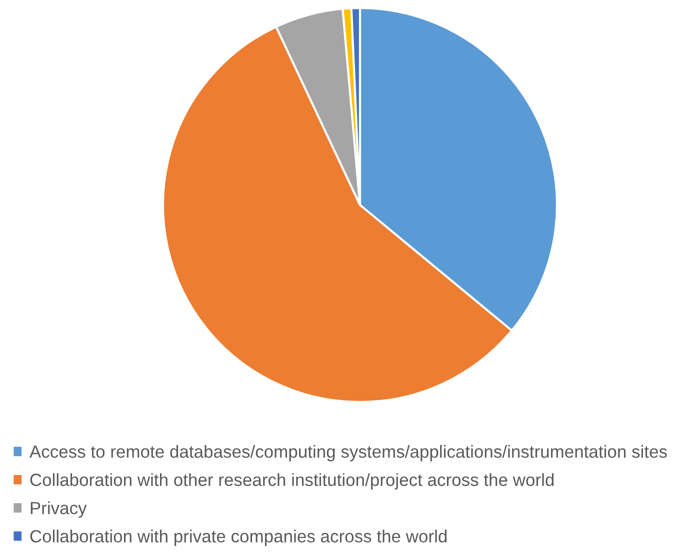 This screenshot has height=552, width=684. I want to click on legend-label: Access to remote databases/computing systems/applications/instrumentation sites, so click(348, 453).